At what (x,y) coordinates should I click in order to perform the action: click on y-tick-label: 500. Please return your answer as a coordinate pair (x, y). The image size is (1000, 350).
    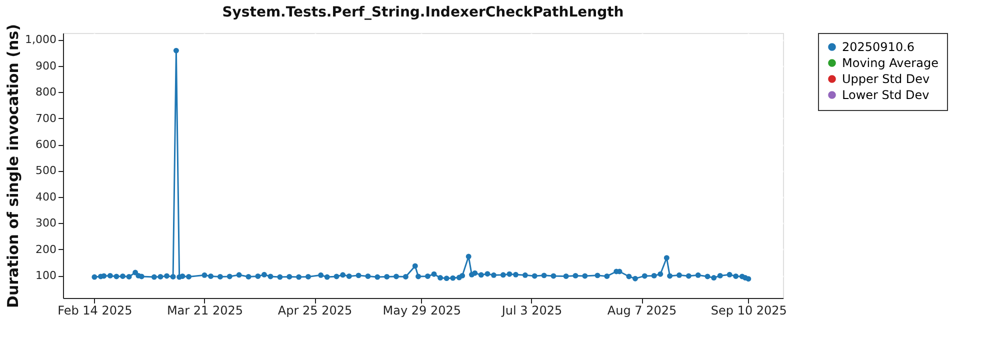
    Looking at the image, I should click on (46, 171).